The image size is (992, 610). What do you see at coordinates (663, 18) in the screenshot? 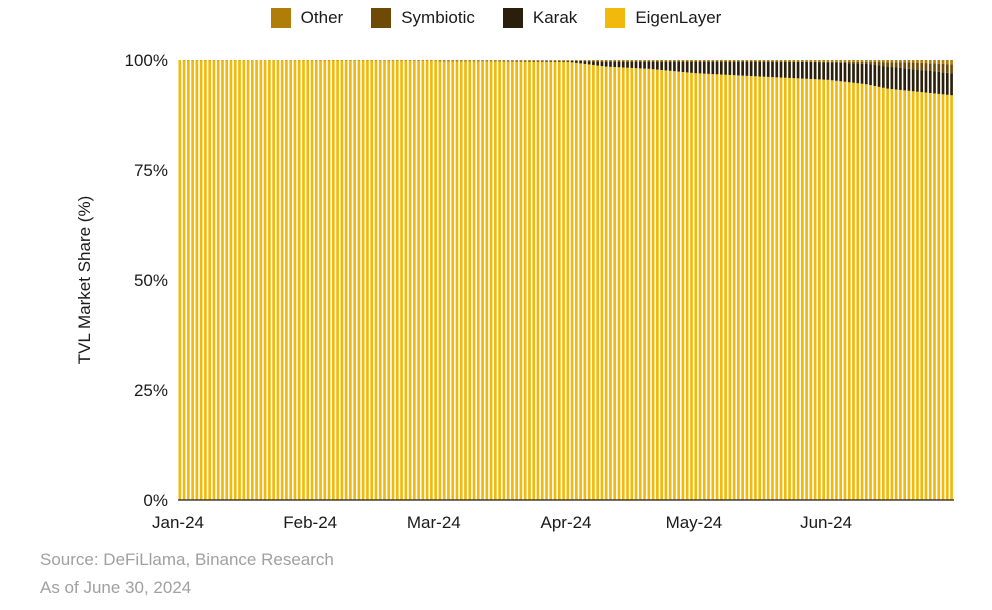
I see `legend-item-eigenlayer: EigenLayer` at bounding box center [663, 18].